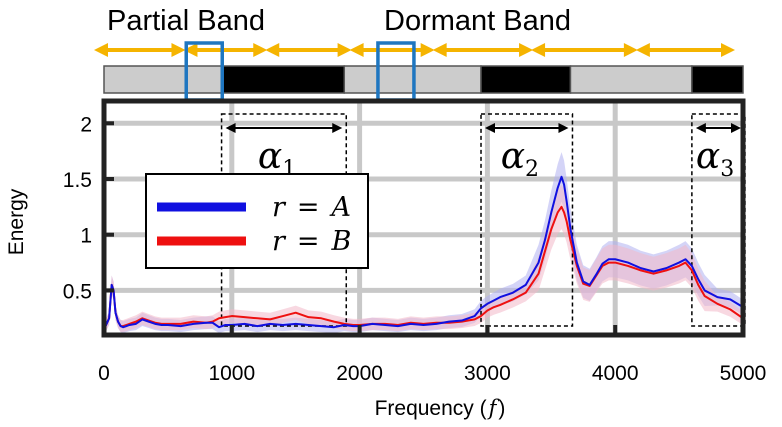 The height and width of the screenshot is (427, 782). What do you see at coordinates (104, 373) in the screenshot?
I see `x-tick-label-0: 0` at bounding box center [104, 373].